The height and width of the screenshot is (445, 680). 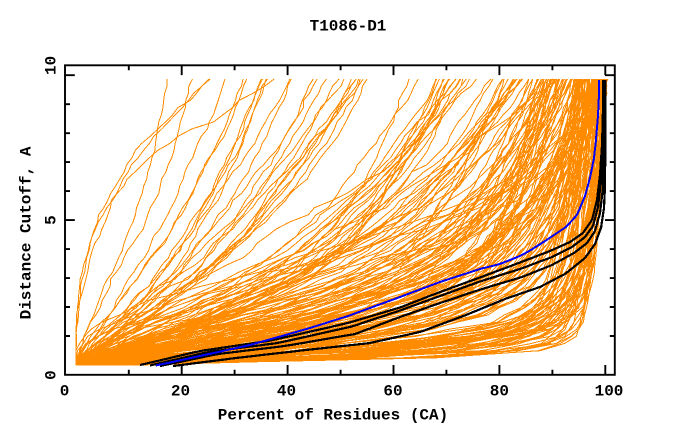 What do you see at coordinates (348, 26) in the screenshot?
I see `svg-text: T1086-D1` at bounding box center [348, 26].